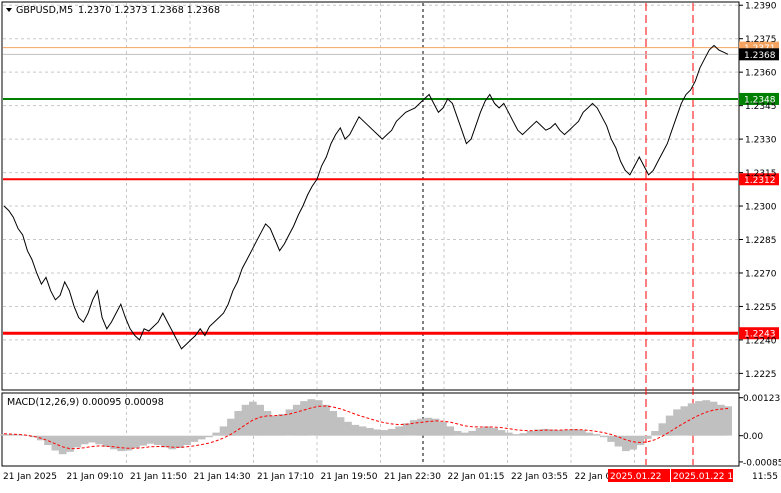  I want to click on level-label-green: 1.2348, so click(760, 100).